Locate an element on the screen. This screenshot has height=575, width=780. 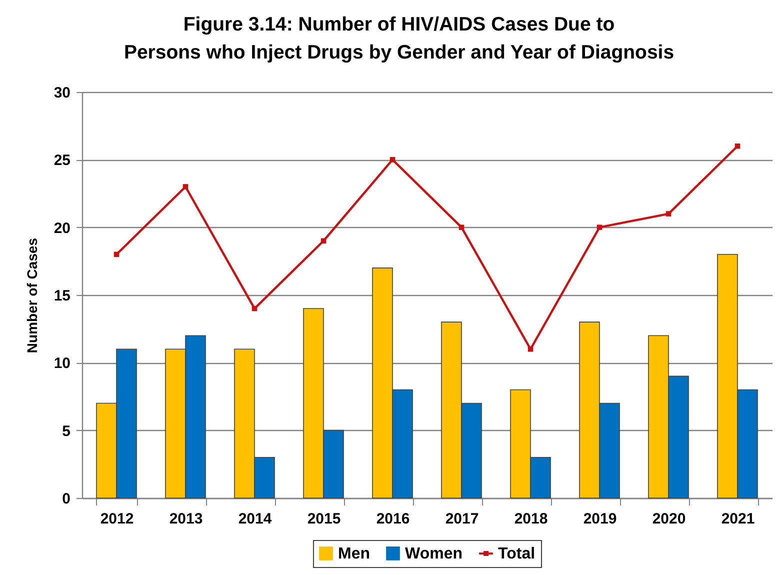
x-tick-label: 2017 is located at coordinates (462, 519).